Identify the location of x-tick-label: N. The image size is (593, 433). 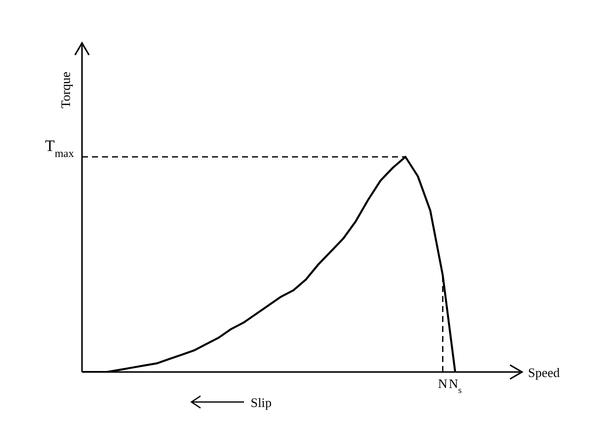
(443, 383).